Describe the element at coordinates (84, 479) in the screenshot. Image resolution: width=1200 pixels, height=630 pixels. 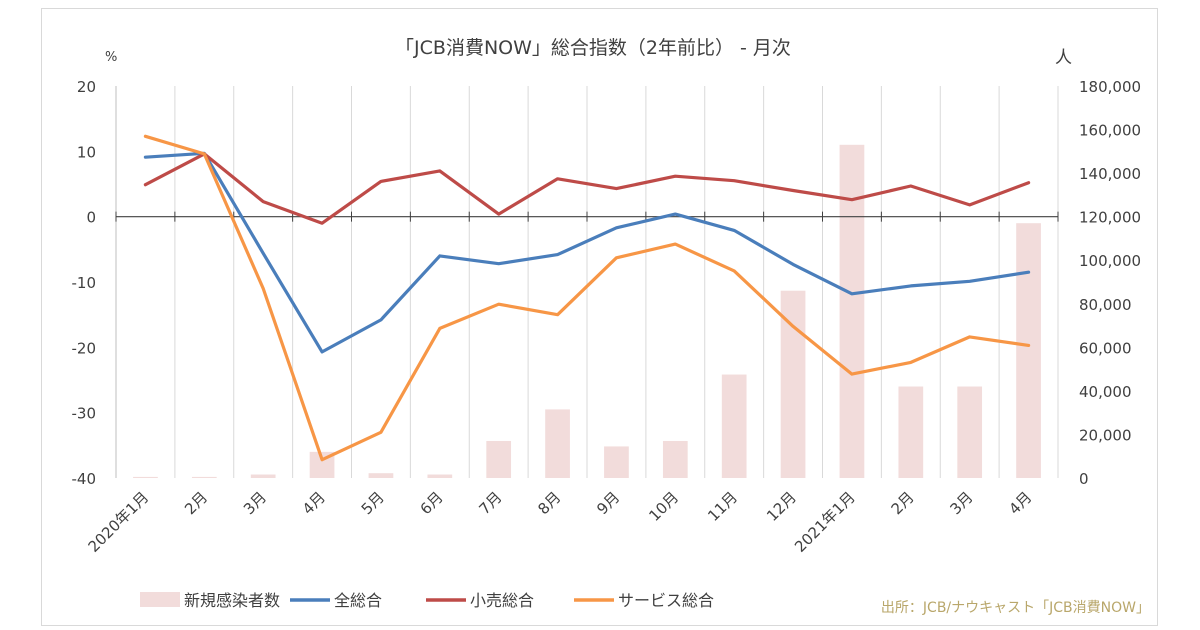
I see `left-axis-tick-label: -40` at that location.